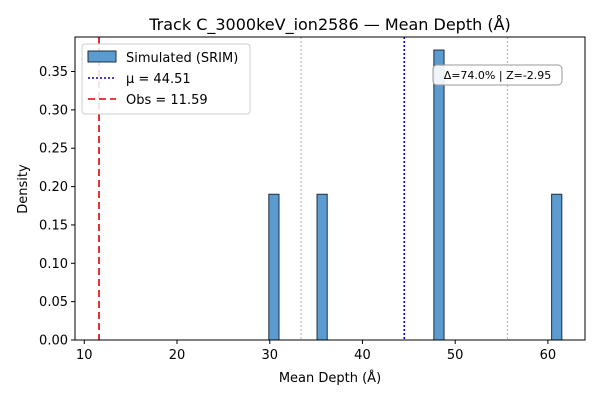  Describe the element at coordinates (548, 355) in the screenshot. I see `x-tick-label: 60` at that location.